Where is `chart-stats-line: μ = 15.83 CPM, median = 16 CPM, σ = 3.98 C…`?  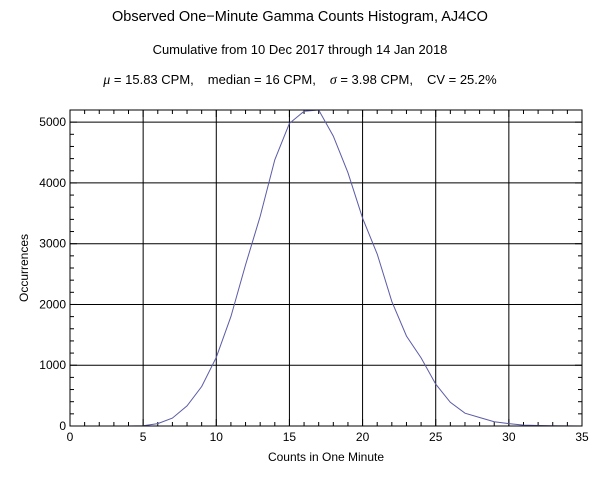 chart-stats-line: μ = 15.83 CPM, median = 16 CPM, σ = 3.98 C… is located at coordinates (300, 80).